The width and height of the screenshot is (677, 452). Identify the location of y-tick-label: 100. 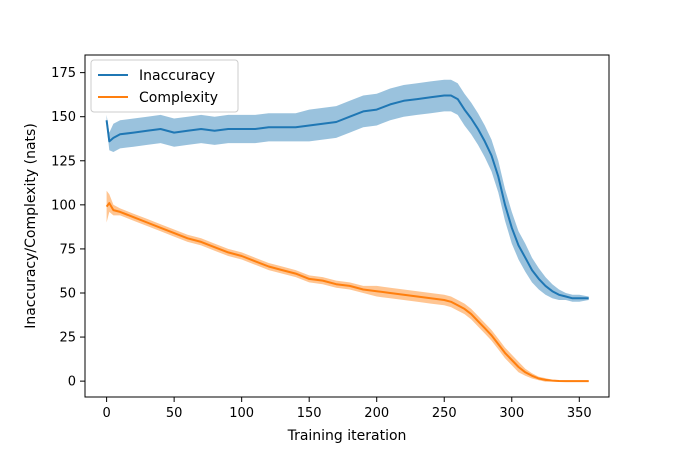
(63, 205).